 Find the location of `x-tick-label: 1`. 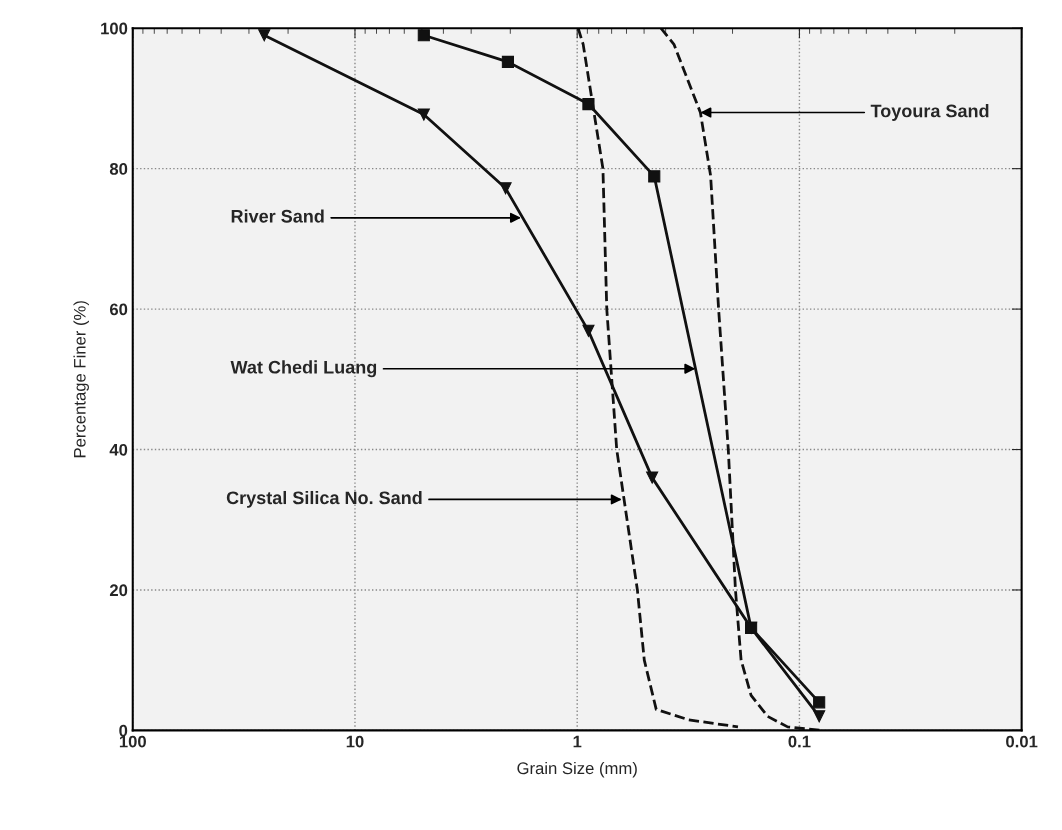

x-tick-label: 1 is located at coordinates (577, 741).